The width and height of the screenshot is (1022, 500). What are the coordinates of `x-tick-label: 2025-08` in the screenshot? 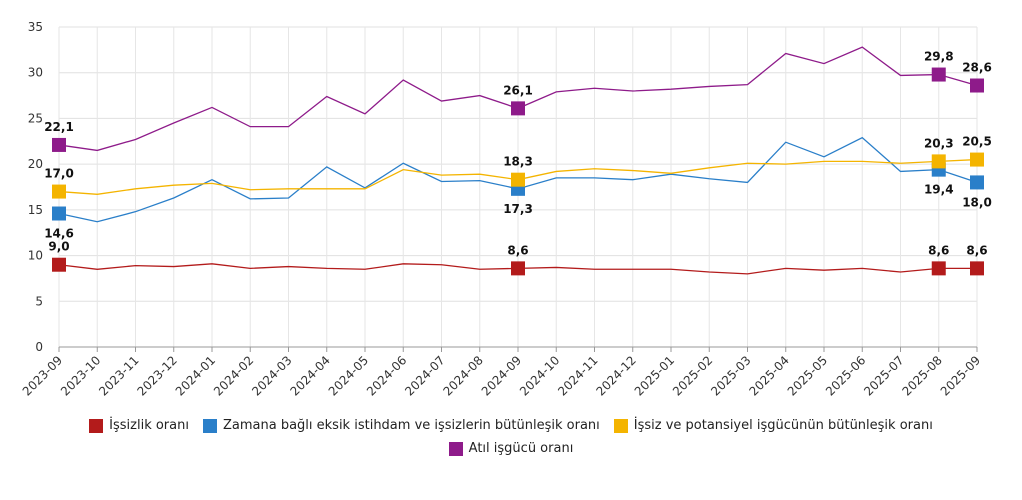 It's located at (922, 375).